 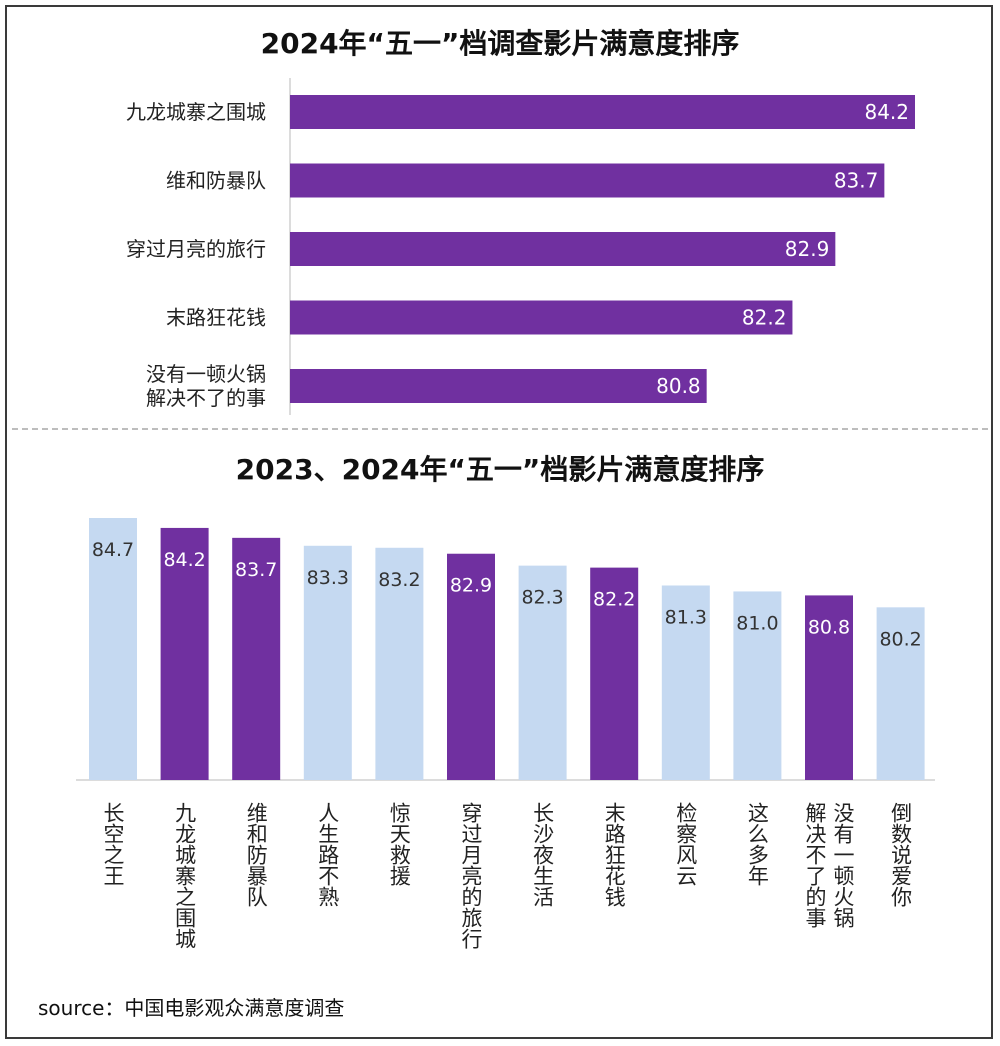 I want to click on bar-value-label: 81.3, so click(x=686, y=617).